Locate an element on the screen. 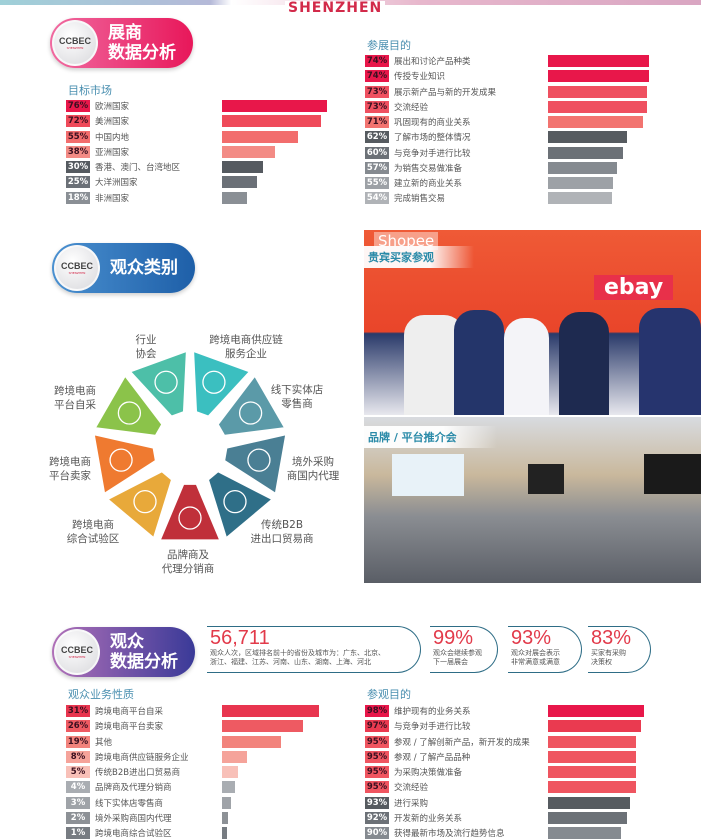  category-label: 大洋洲国家 is located at coordinates (116, 183).